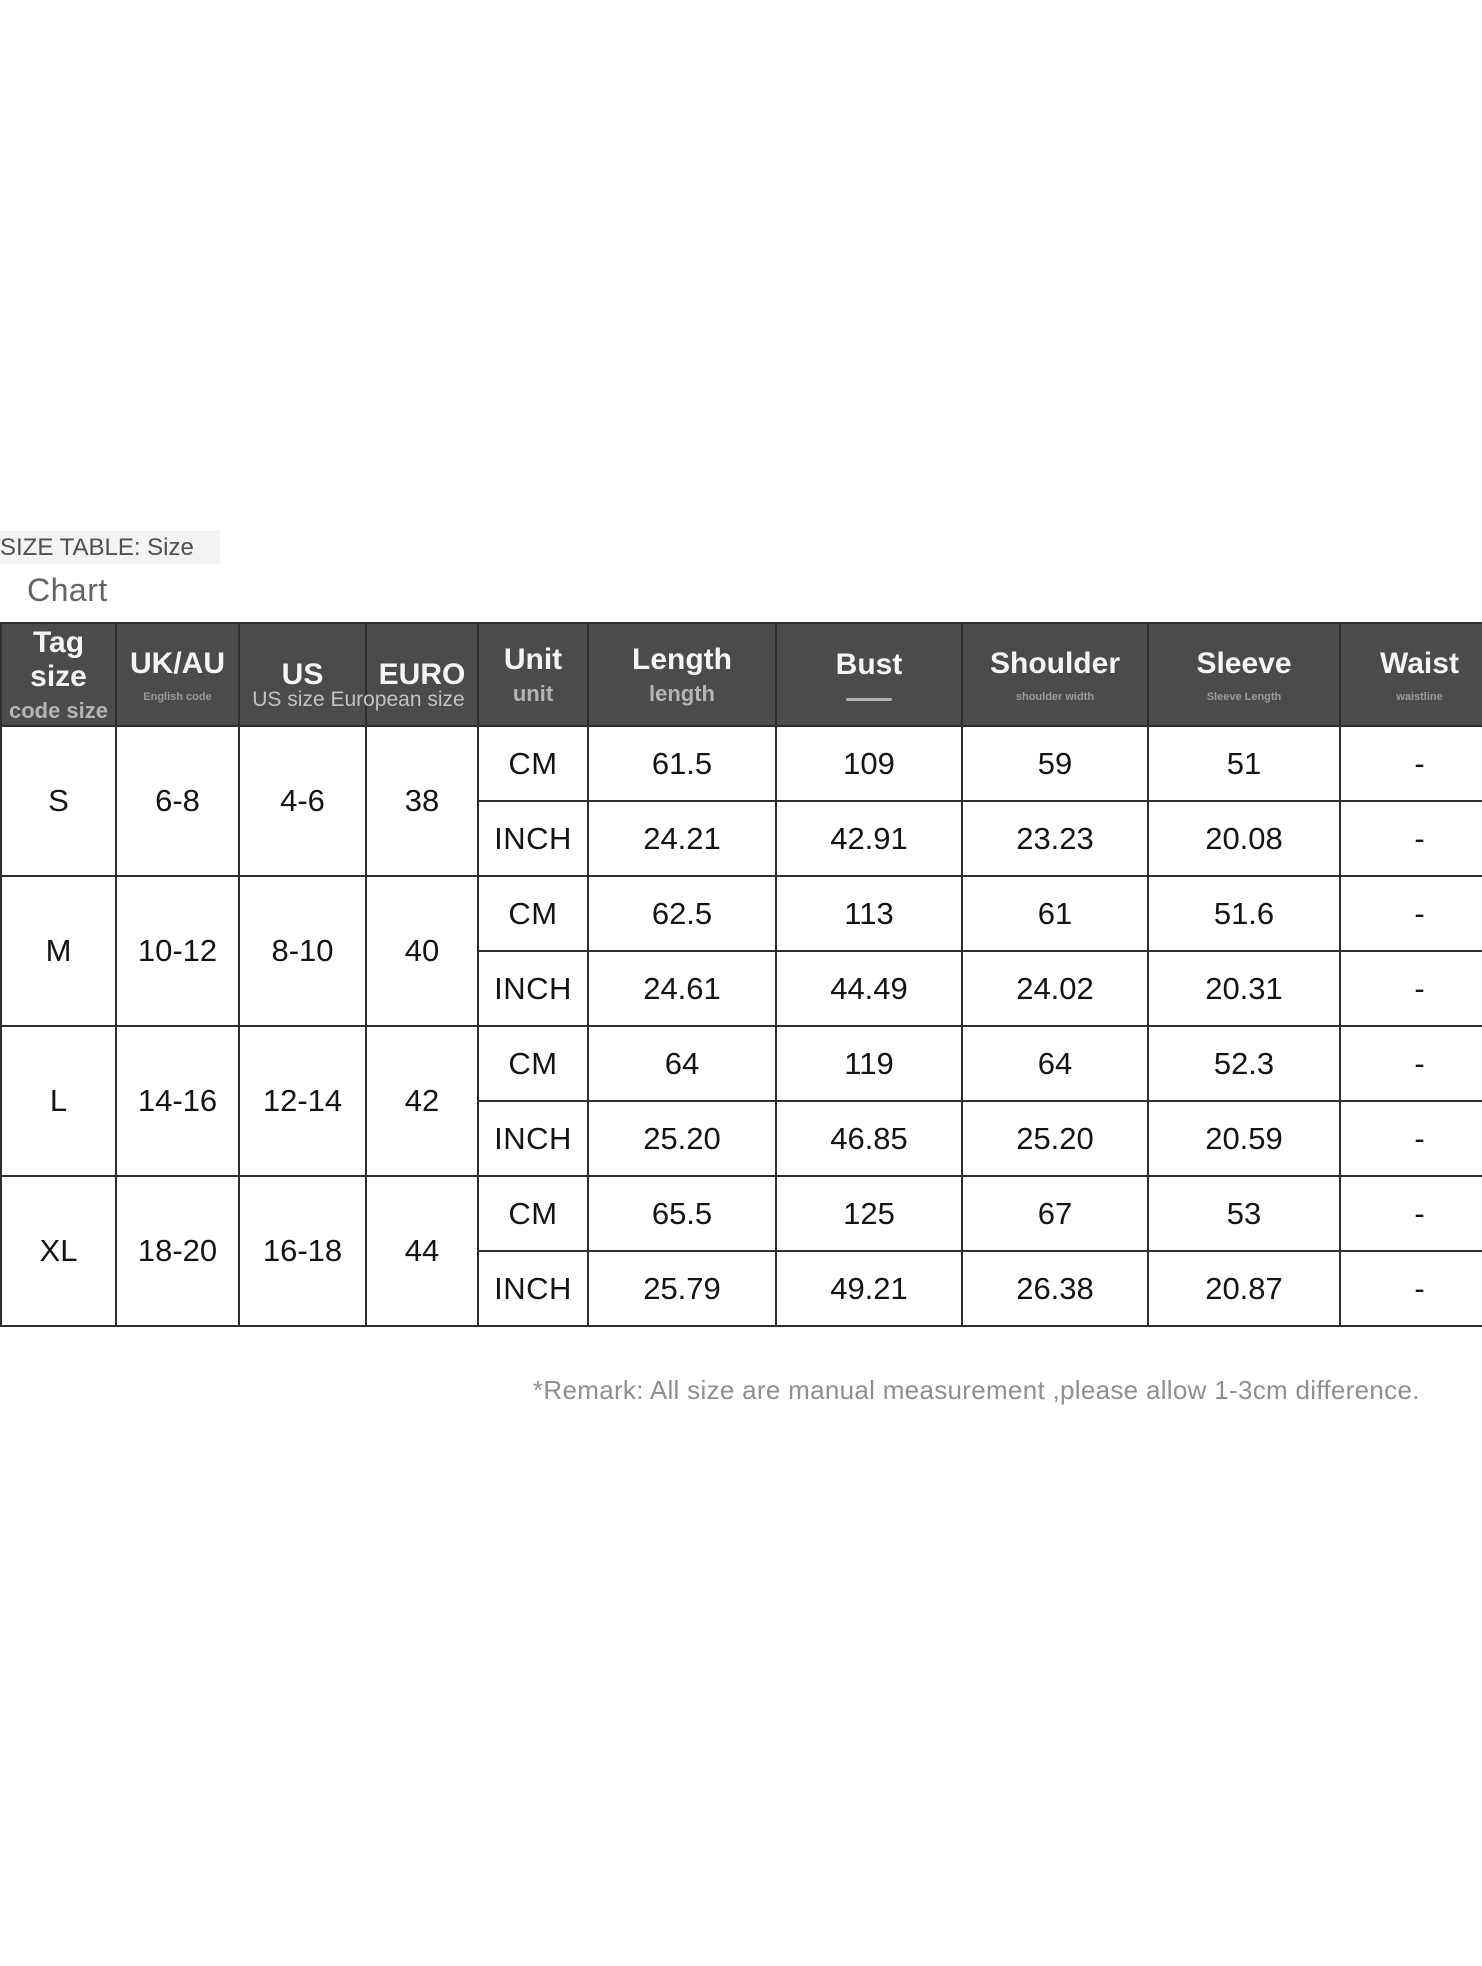 Image resolution: width=1482 pixels, height=1966 pixels. Describe the element at coordinates (1055, 913) in the screenshot. I see `shoulder-value: 61` at that location.